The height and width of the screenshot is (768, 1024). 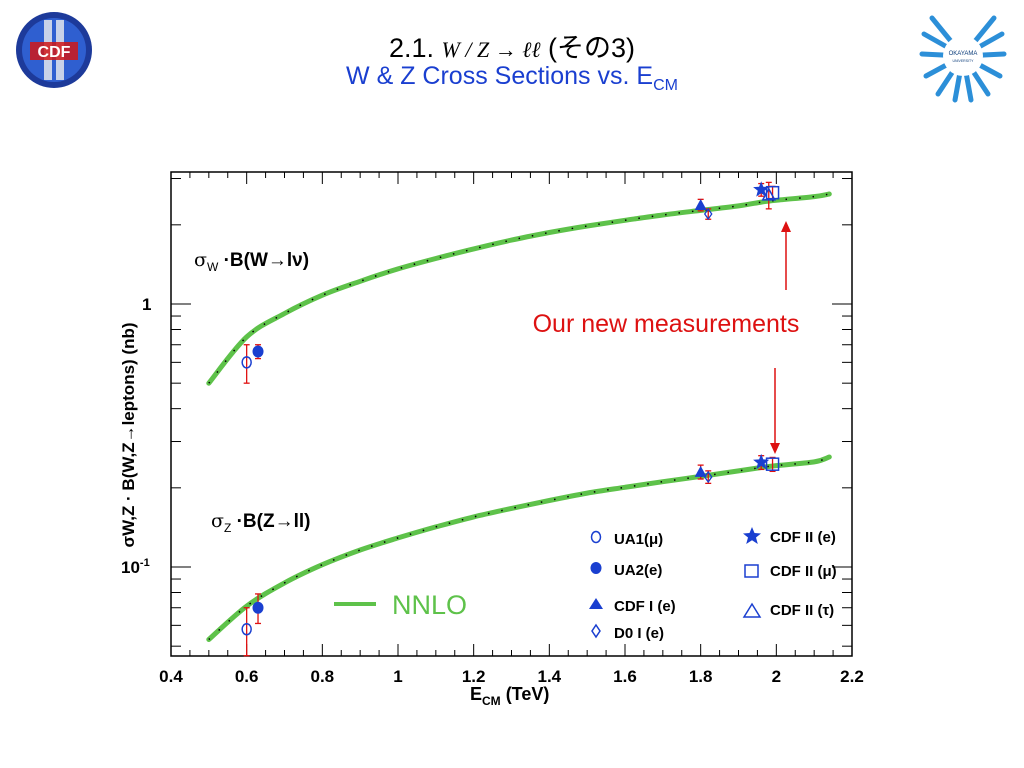 What do you see at coordinates (803, 537) in the screenshot?
I see `legend-cdf2e-label: CDF II (e)` at bounding box center [803, 537].